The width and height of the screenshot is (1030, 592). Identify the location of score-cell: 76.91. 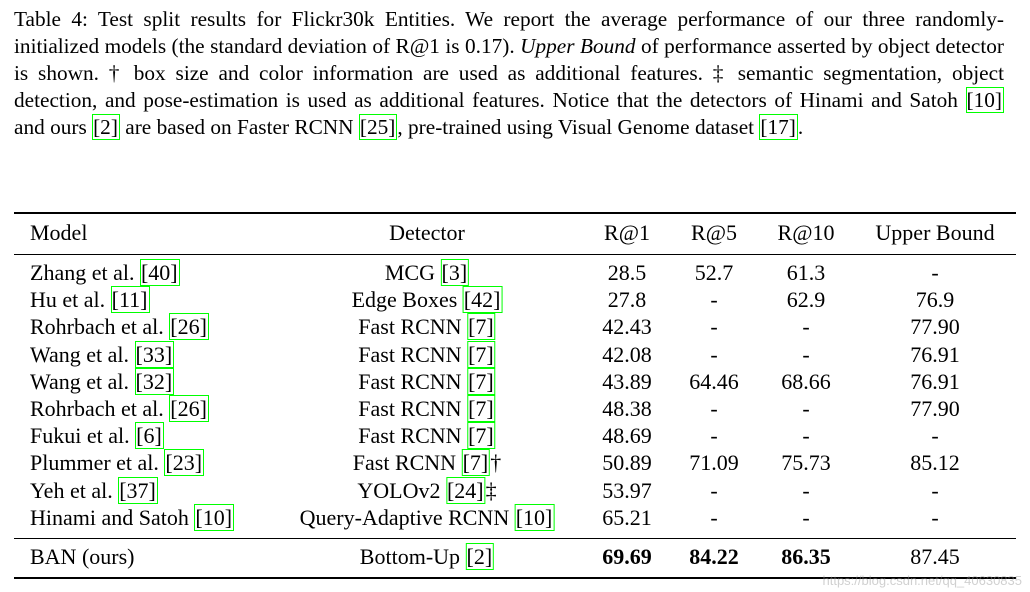
(935, 355).